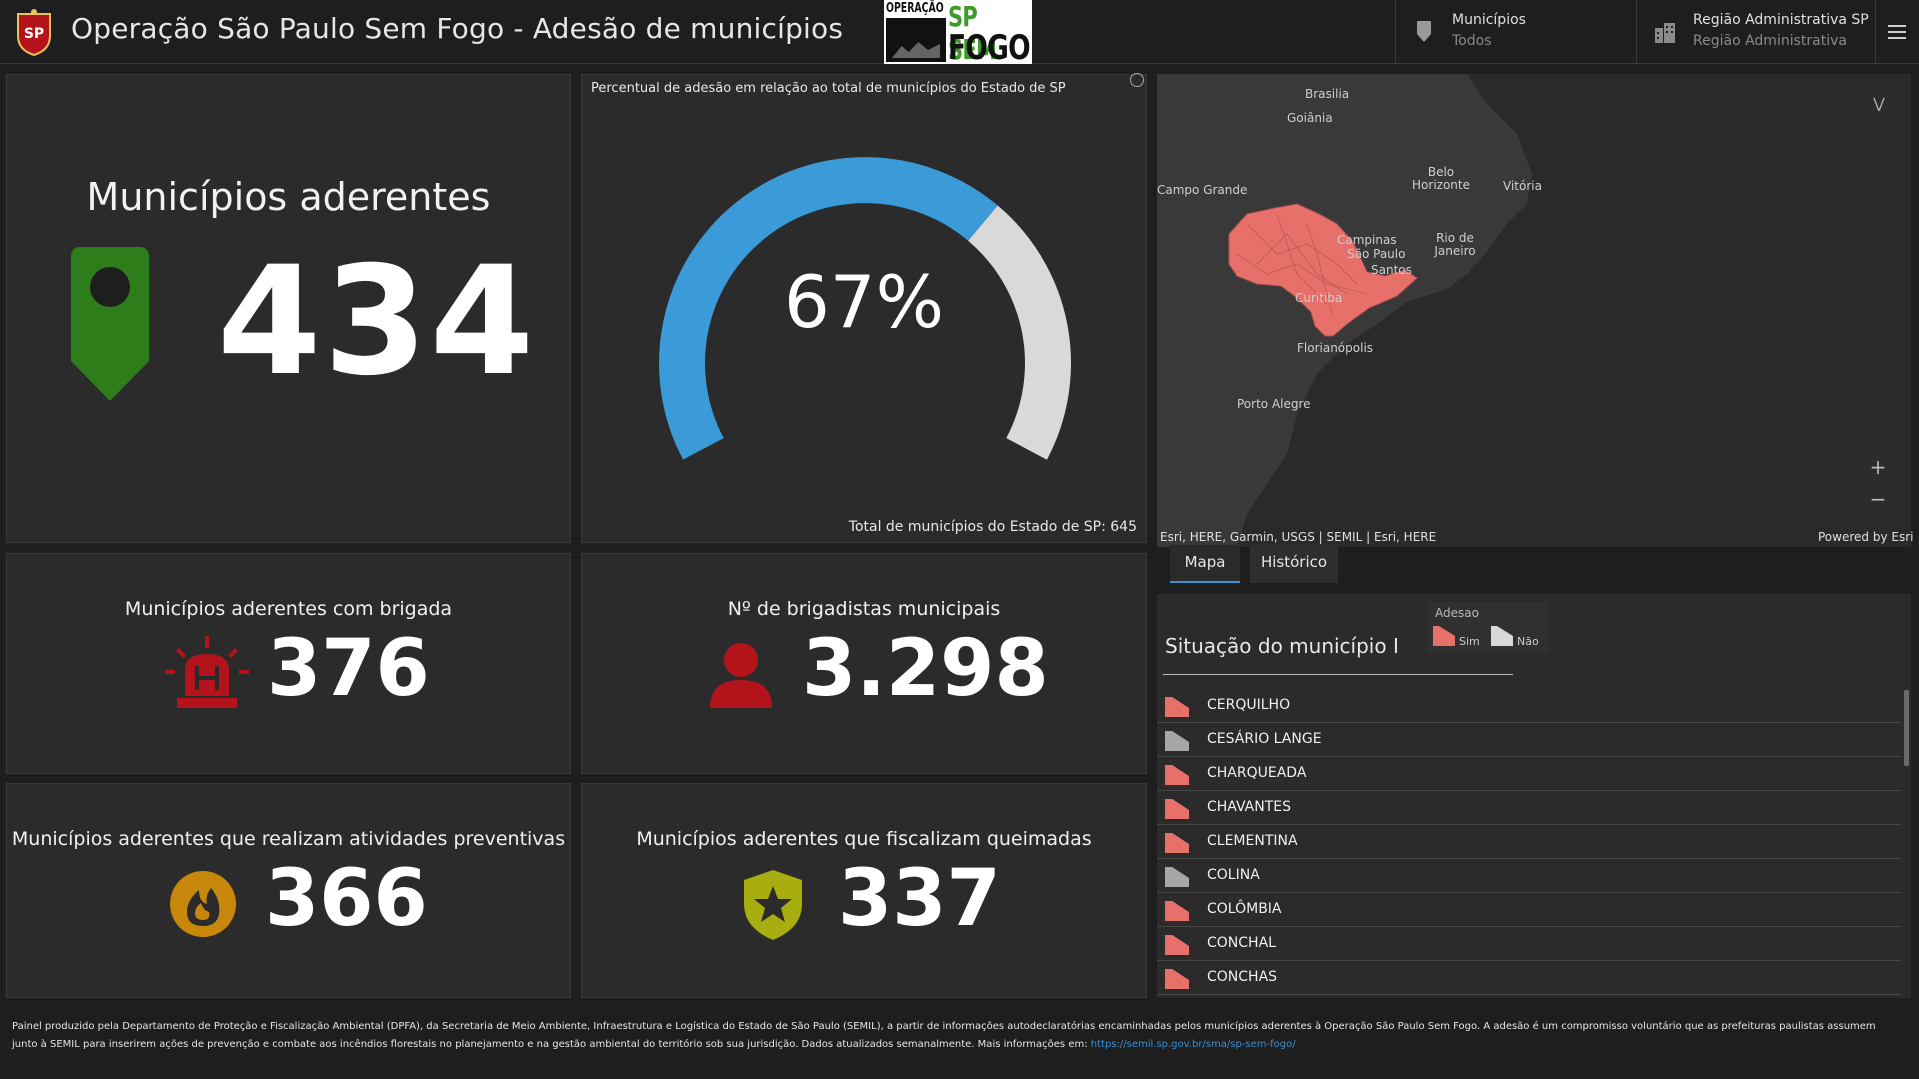 This screenshot has width=1919, height=1079. What do you see at coordinates (1878, 468) in the screenshot?
I see `zoom-in-button: +` at bounding box center [1878, 468].